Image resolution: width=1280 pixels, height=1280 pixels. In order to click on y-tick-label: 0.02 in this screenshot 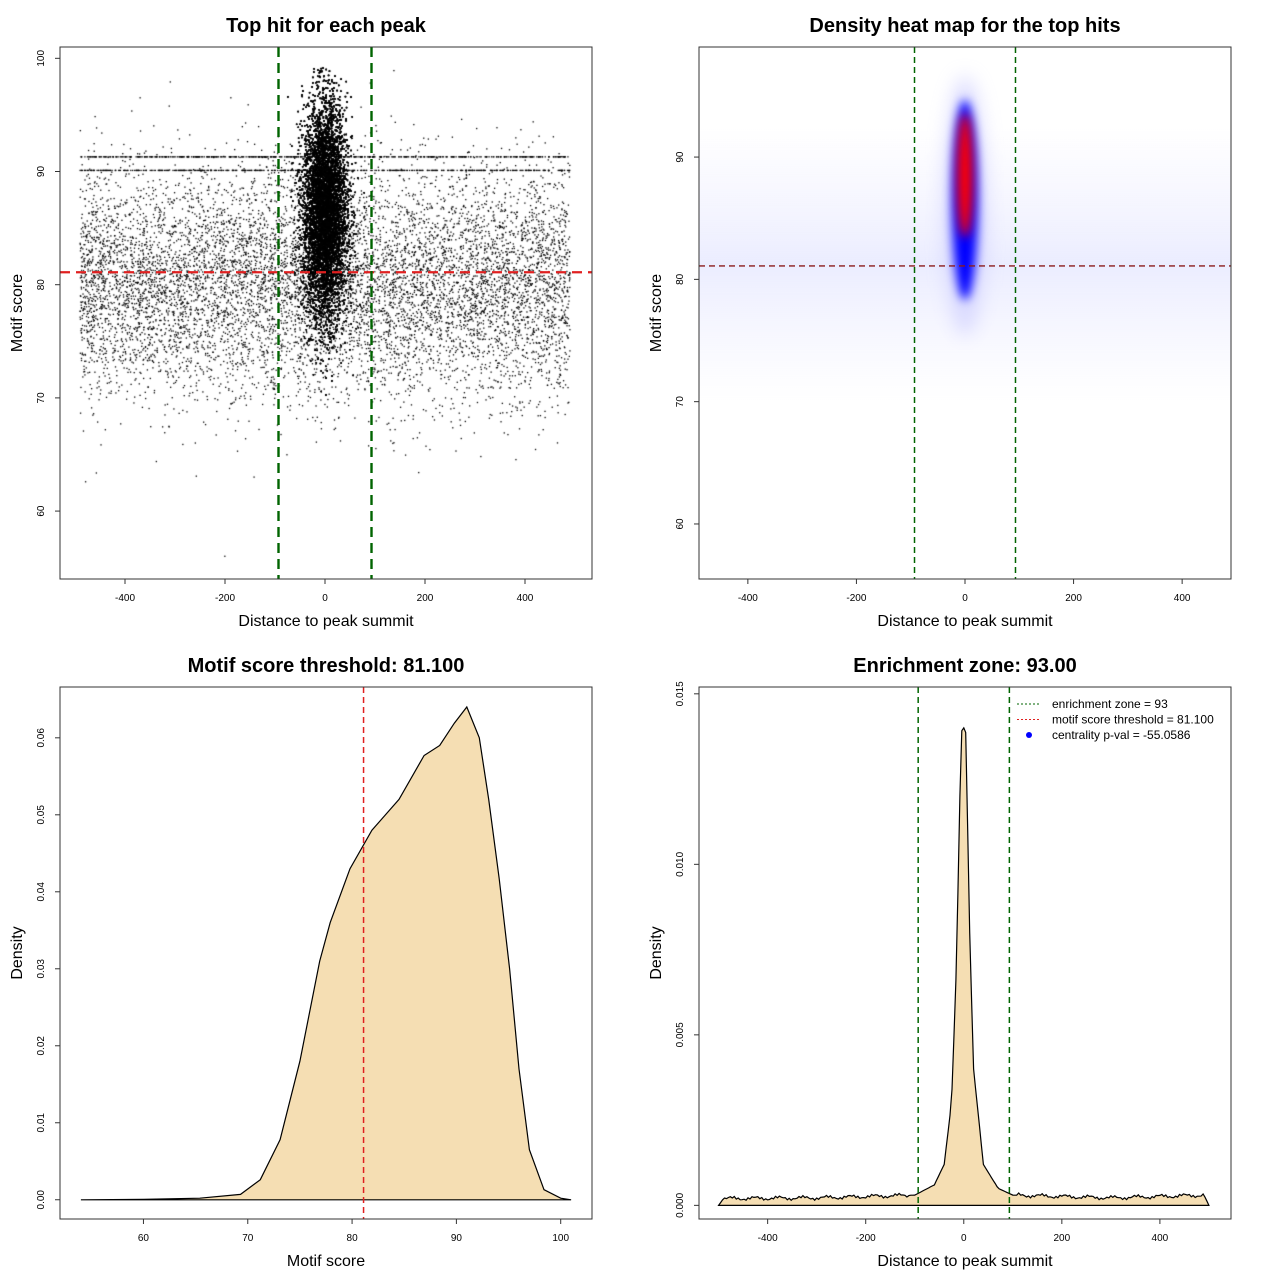, I will do `click(41, 1046)`.